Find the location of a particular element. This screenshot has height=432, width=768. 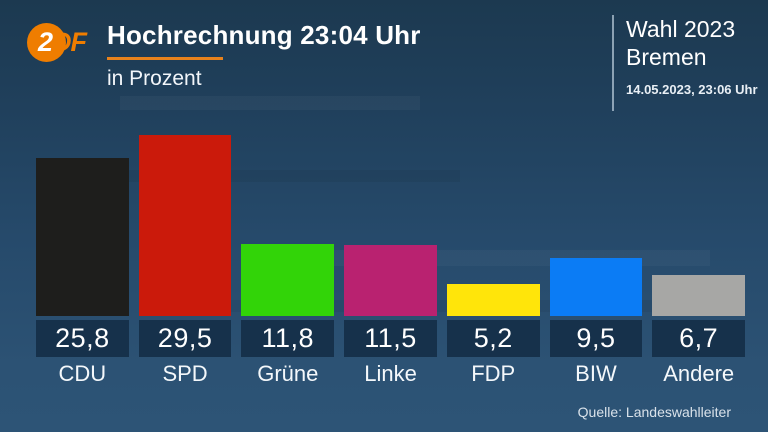

bar-column: 11,5 Linke is located at coordinates (390, 254).